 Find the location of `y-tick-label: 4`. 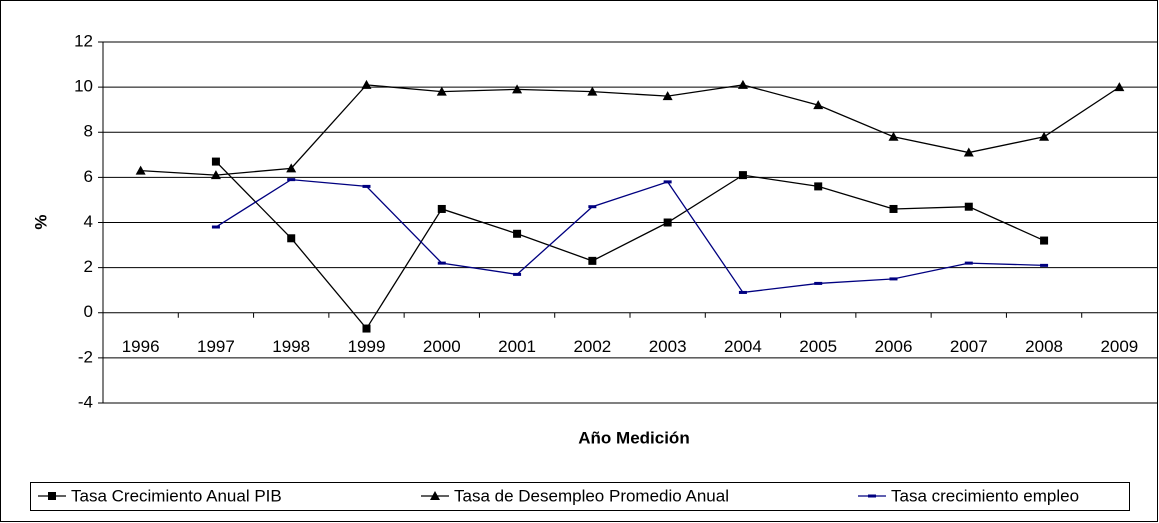

y-tick-label: 4 is located at coordinates (88, 221).